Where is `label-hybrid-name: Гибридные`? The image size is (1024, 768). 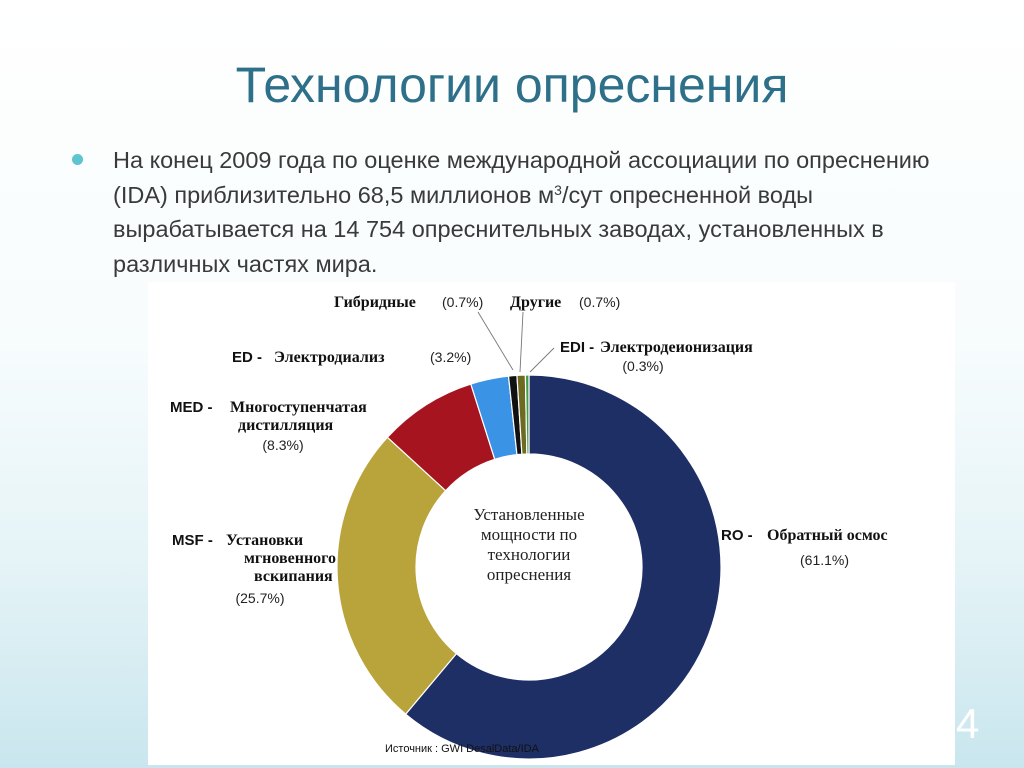
label-hybrid-name: Гибридные is located at coordinates (375, 302).